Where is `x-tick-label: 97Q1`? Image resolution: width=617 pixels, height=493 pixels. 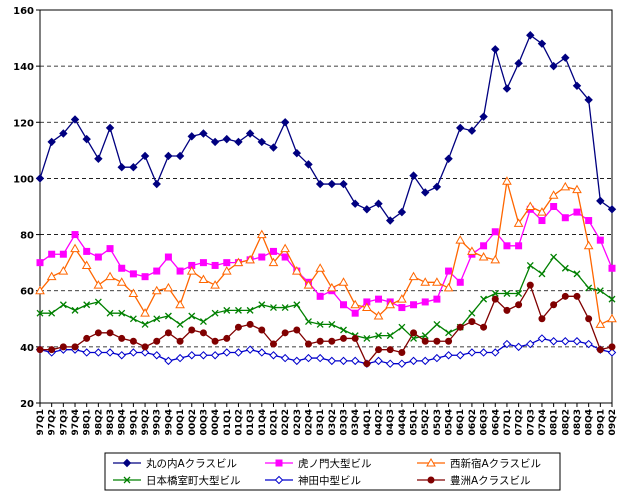
x-tick-label: 97Q1 is located at coordinates (41, 422).